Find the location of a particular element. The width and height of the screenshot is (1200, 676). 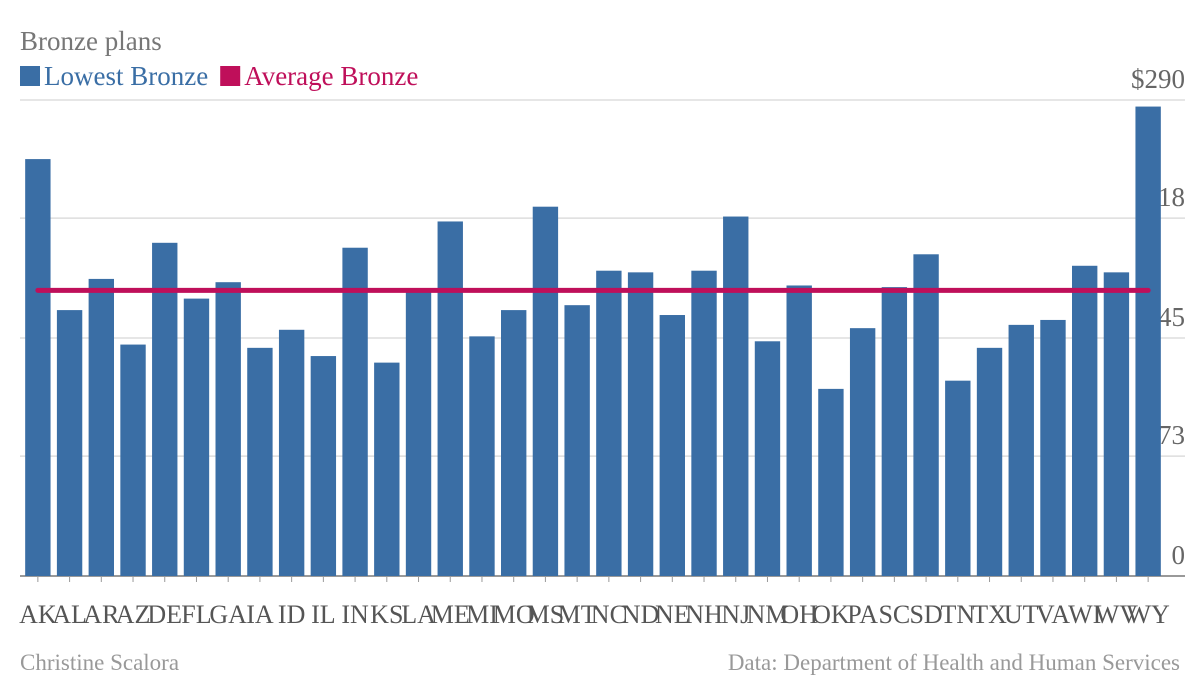

x-tick-label: ND is located at coordinates (641, 614).